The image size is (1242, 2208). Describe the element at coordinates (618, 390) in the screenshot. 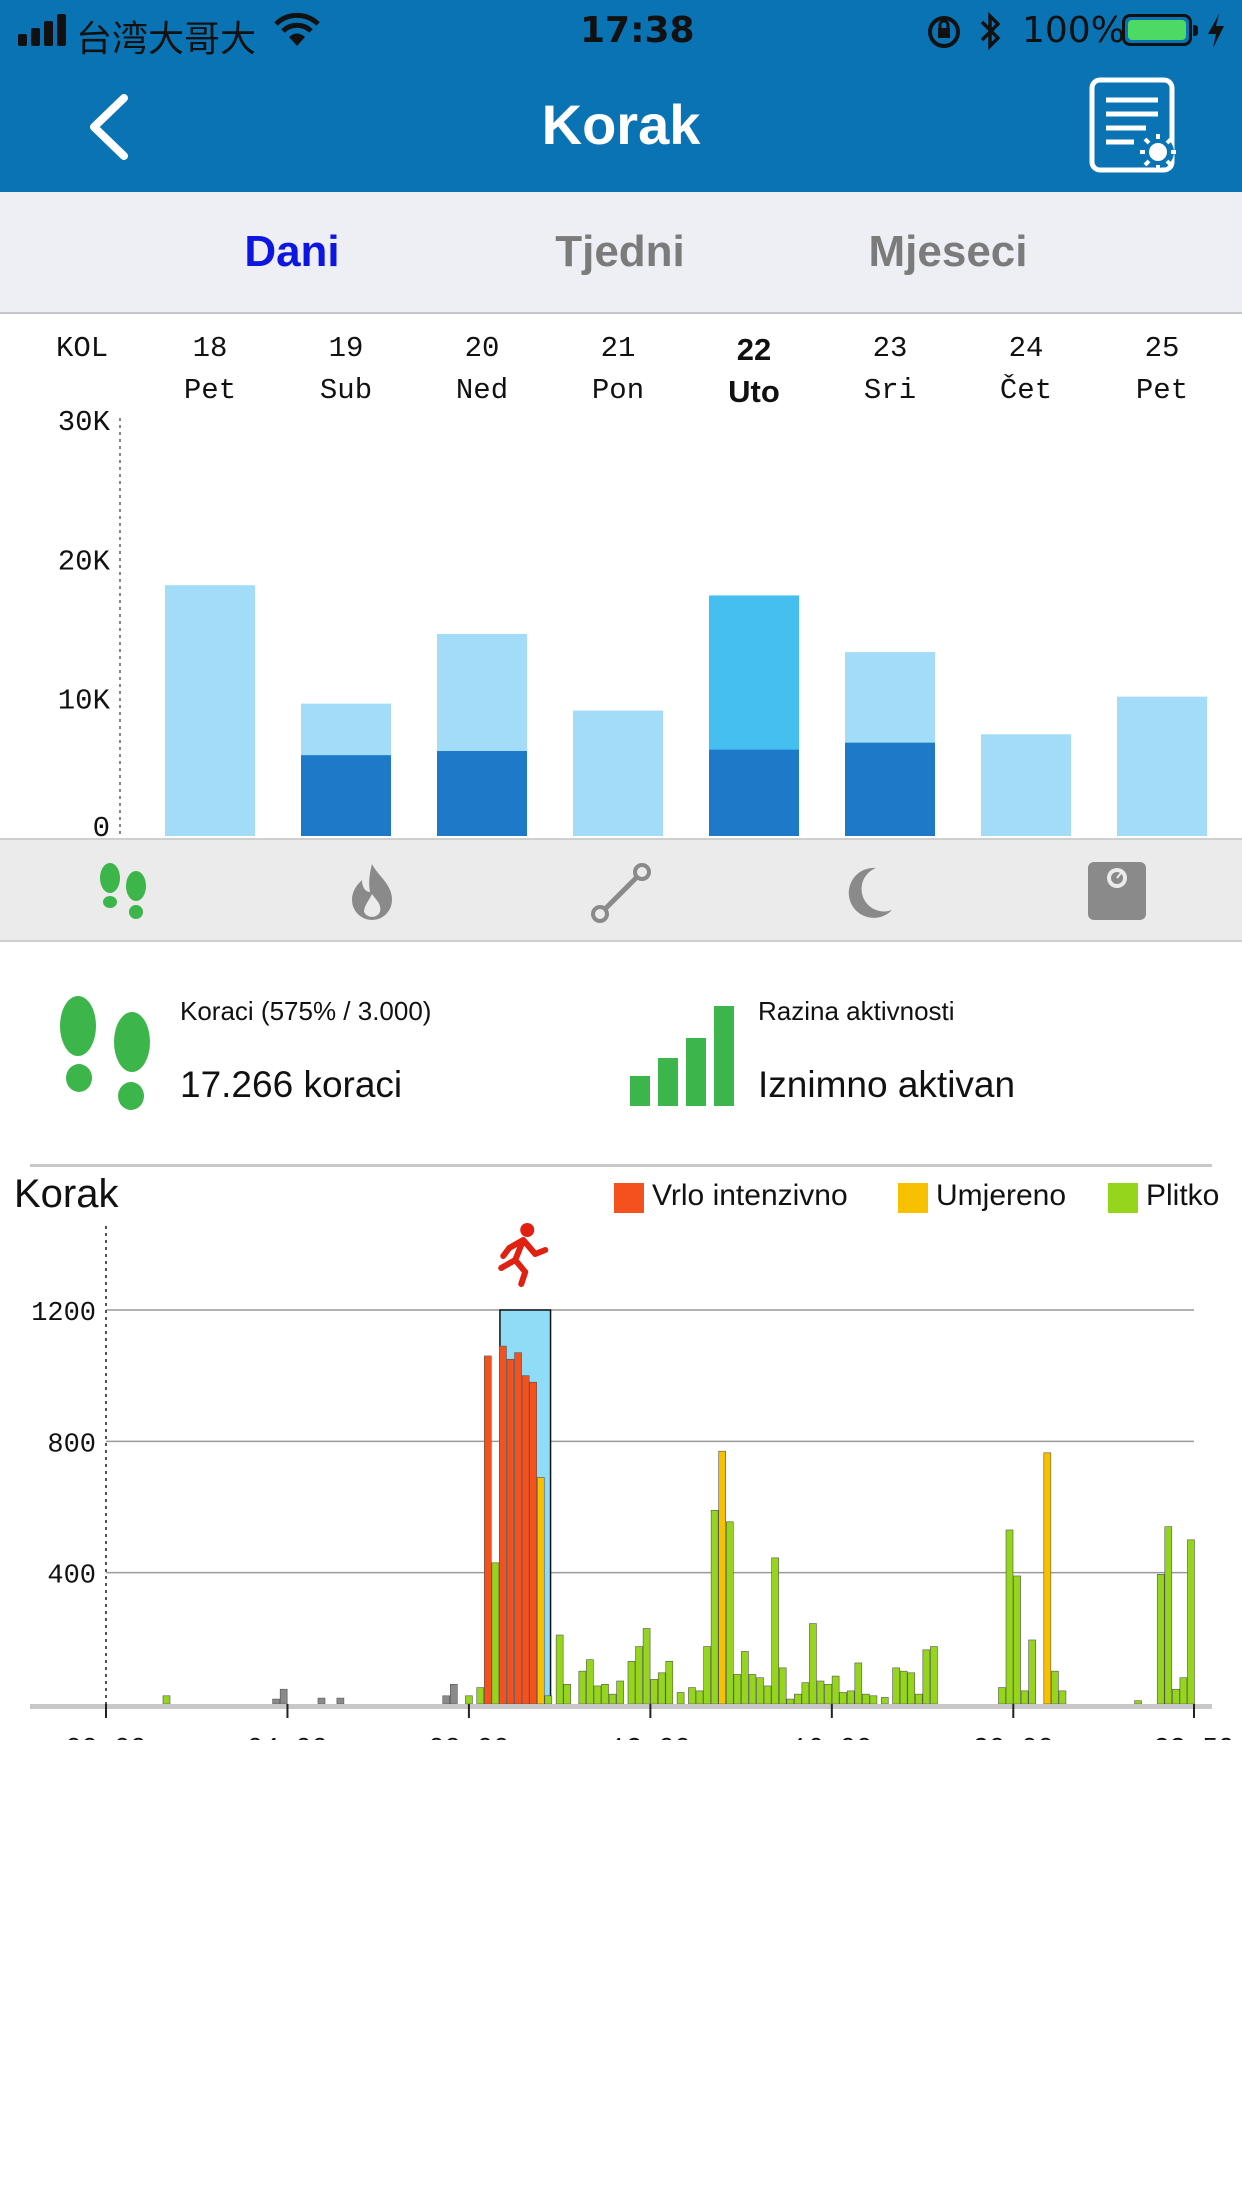

I see `day-name: Pon` at that location.